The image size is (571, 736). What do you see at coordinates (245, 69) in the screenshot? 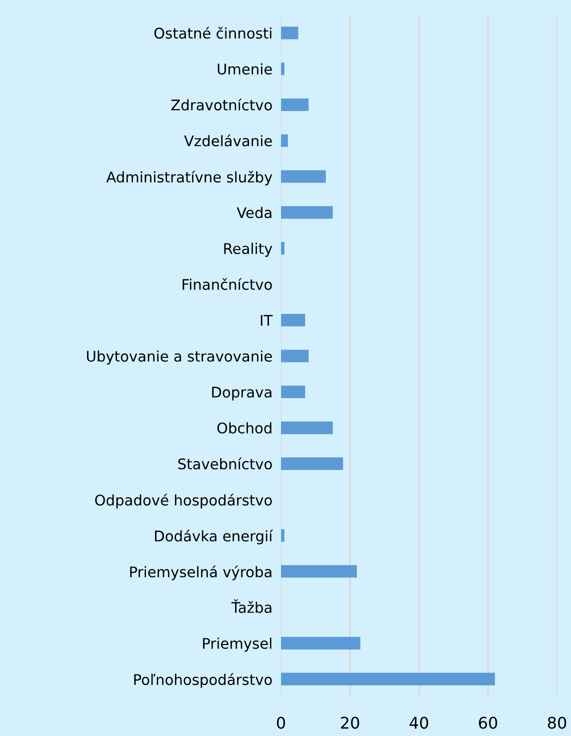
I see `y-tick-label: Umenie` at bounding box center [245, 69].